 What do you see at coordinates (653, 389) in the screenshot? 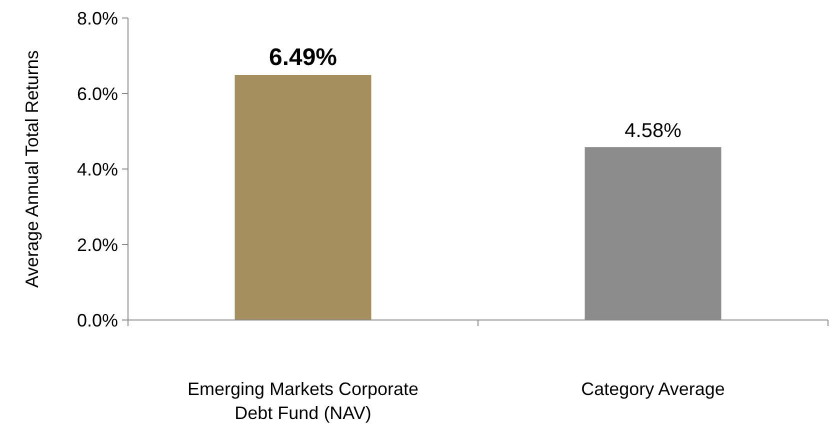
I see `x-tick-label: Category Average` at bounding box center [653, 389].